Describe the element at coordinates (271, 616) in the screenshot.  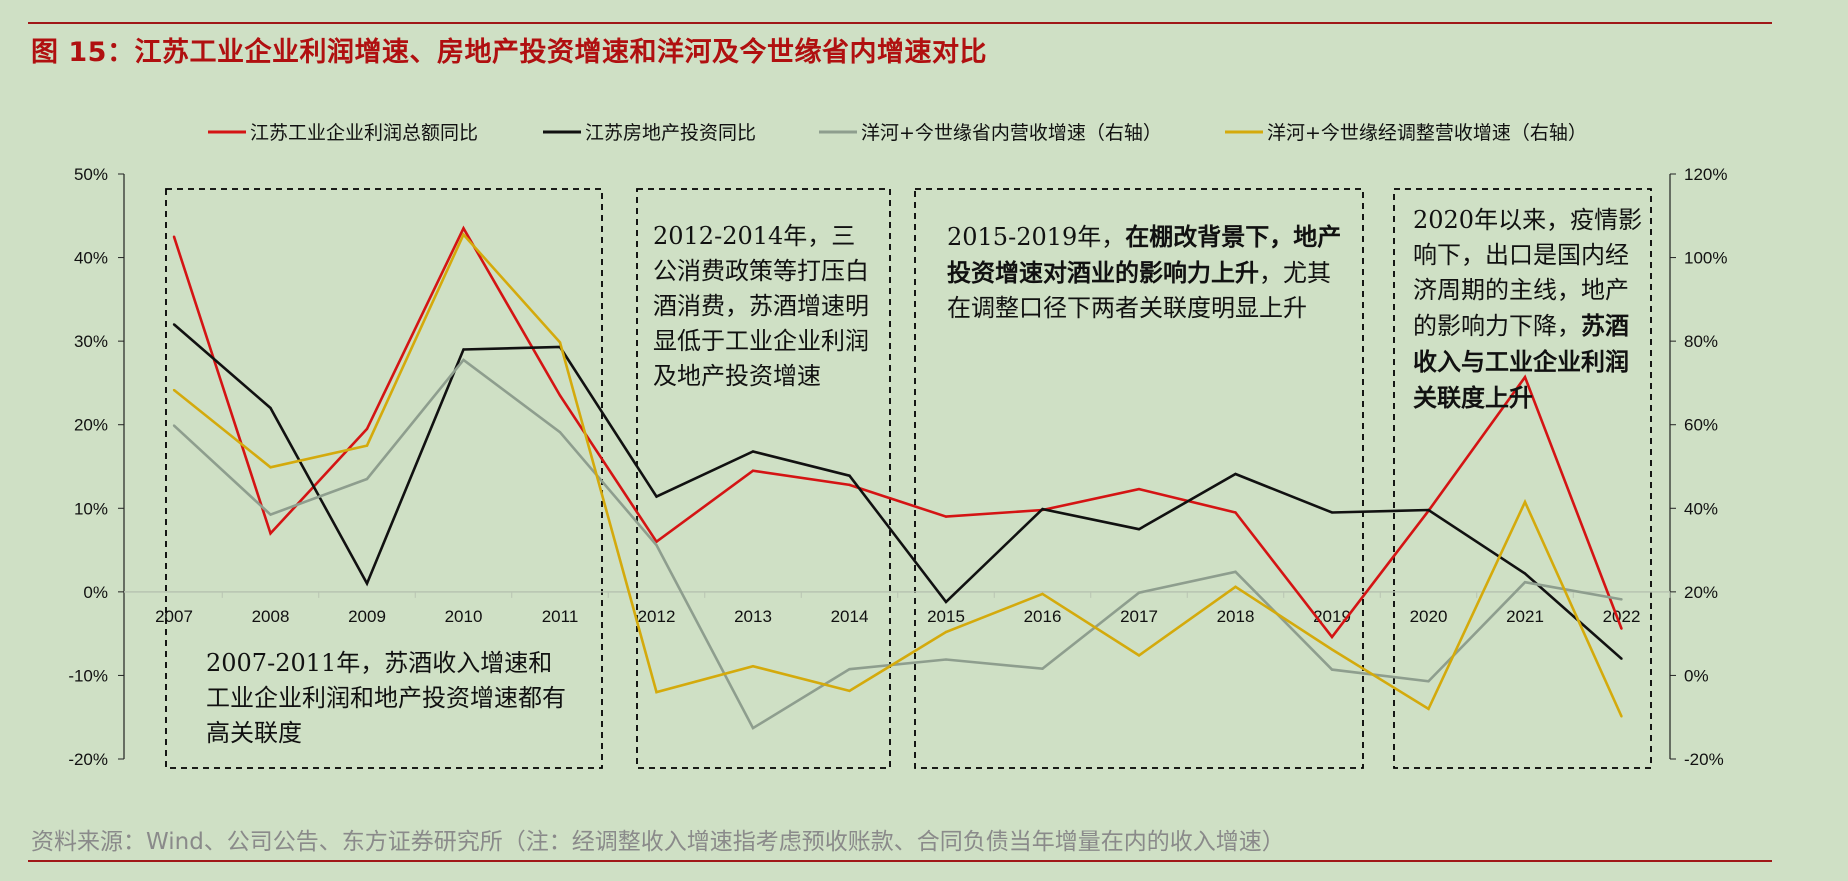
I see `x-tick-label: 2008` at that location.